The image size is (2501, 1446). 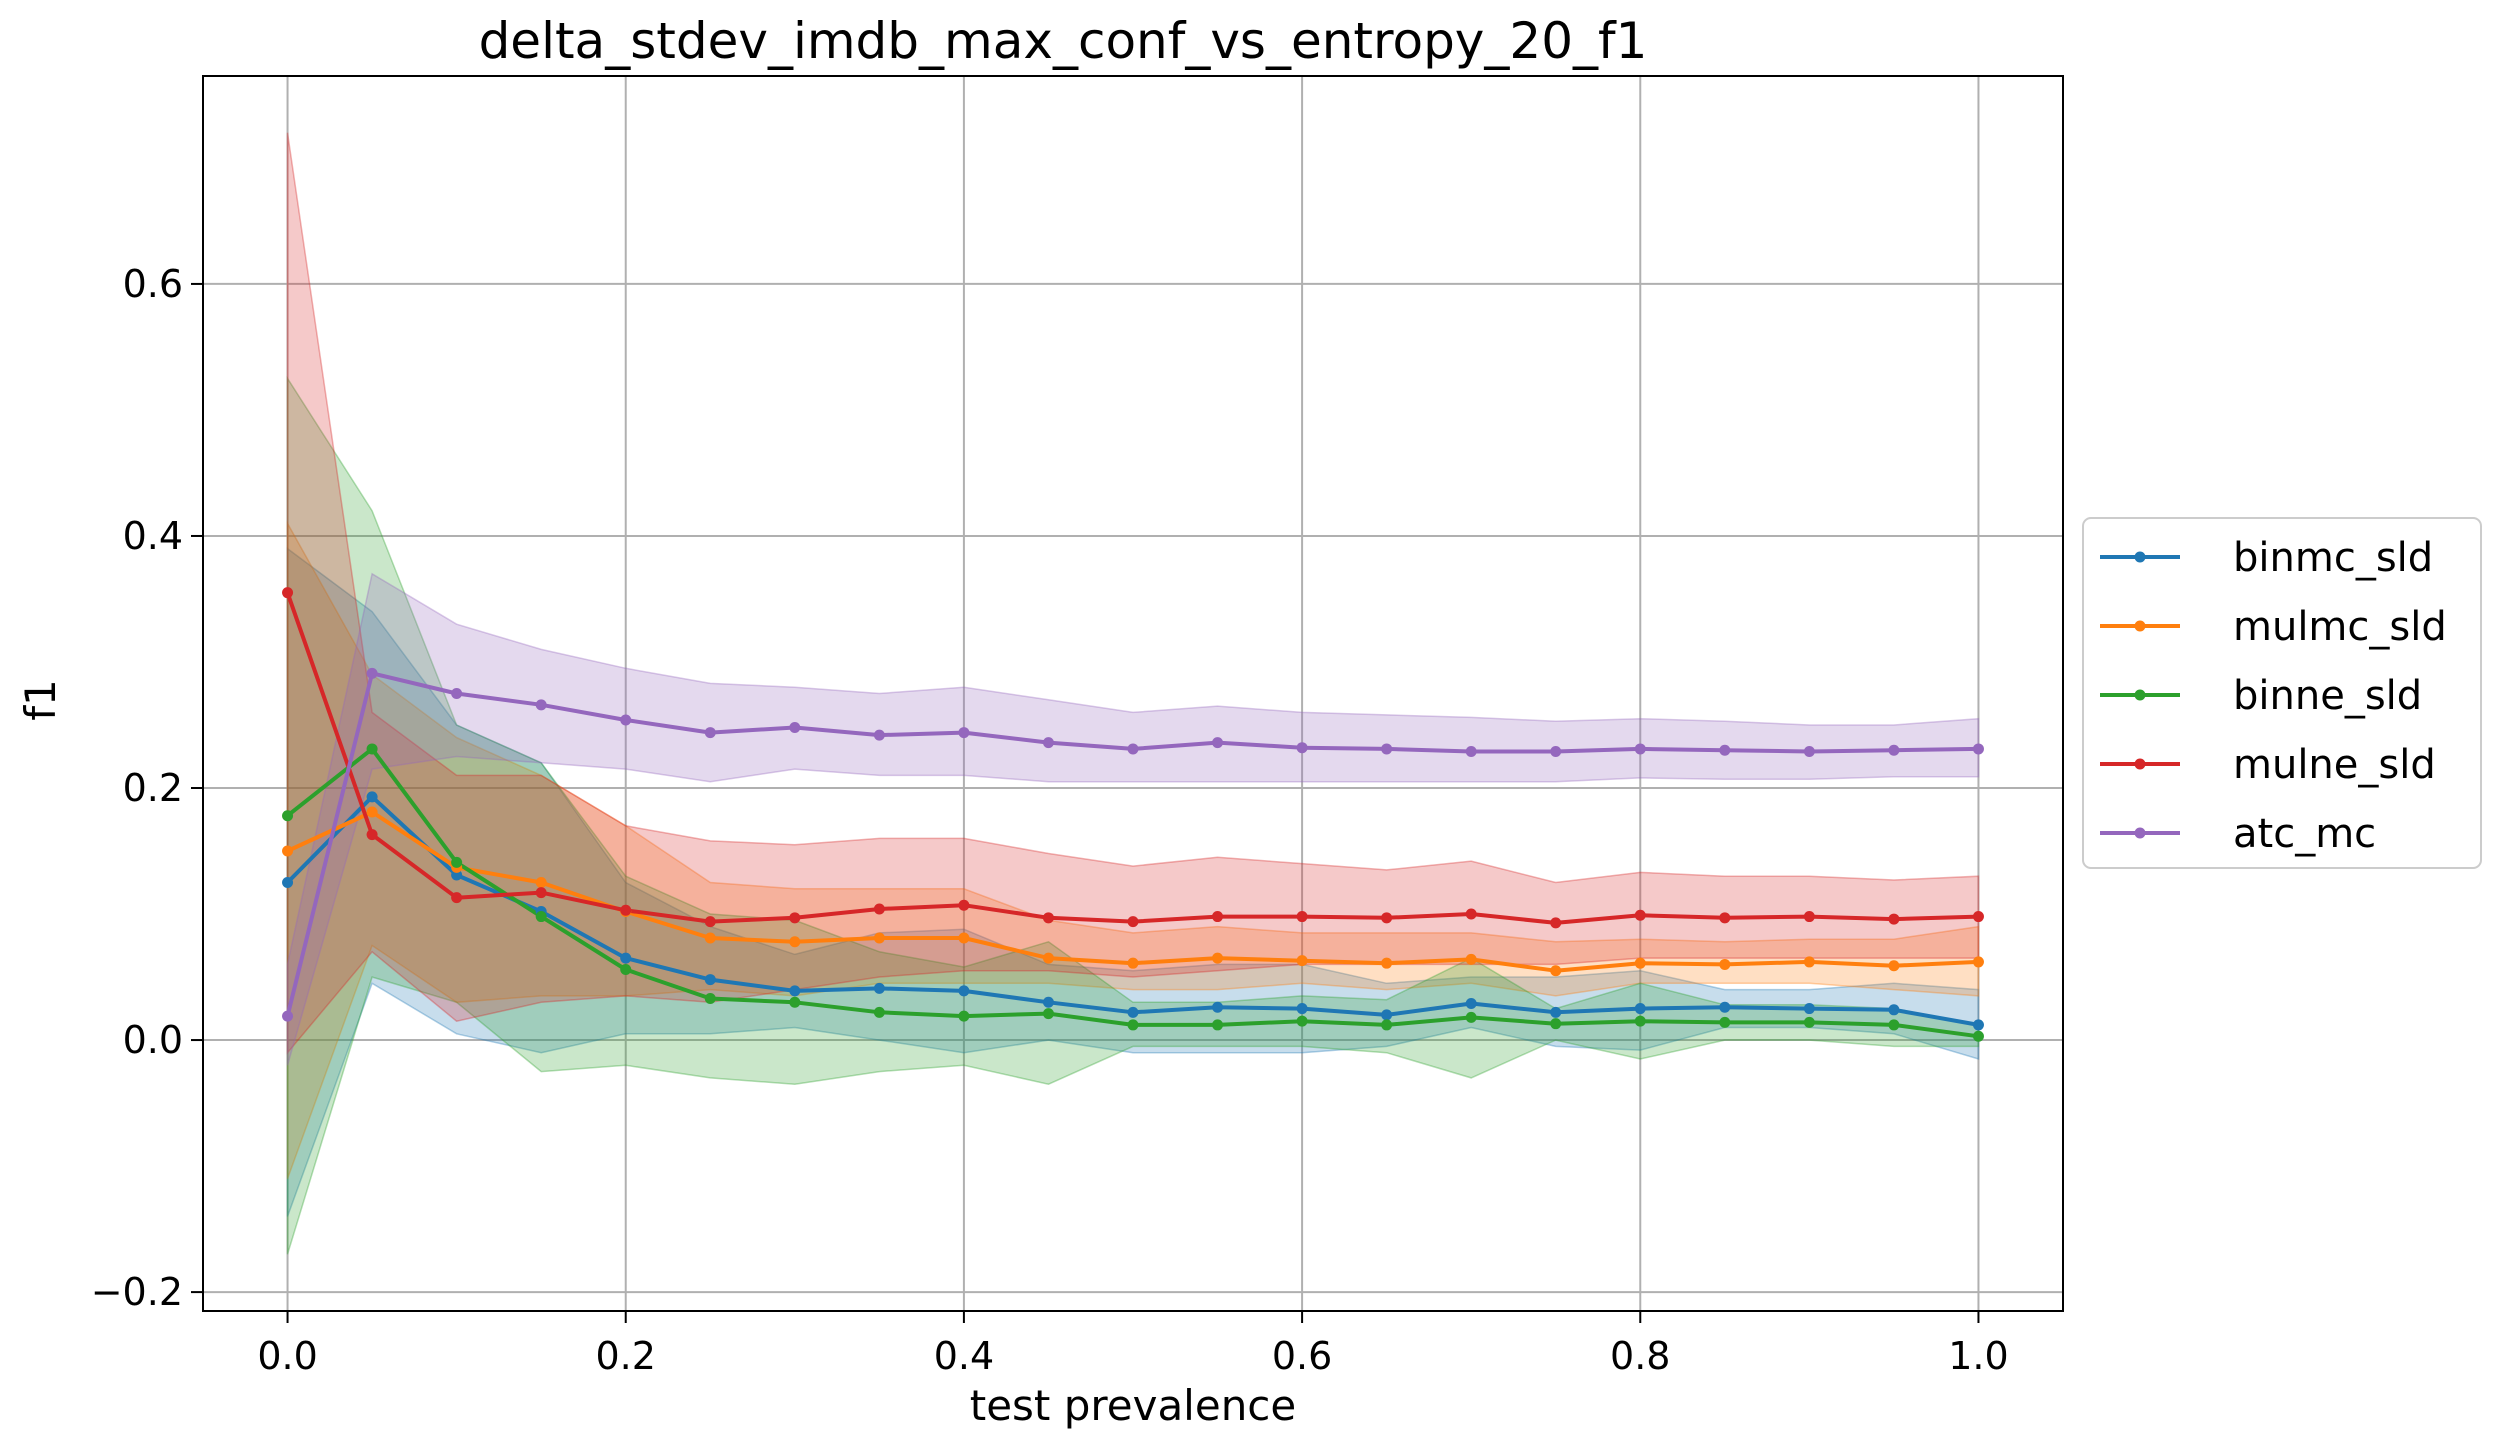 What do you see at coordinates (2140, 833) in the screenshot?
I see `legend-marker-atc_mc` at bounding box center [2140, 833].